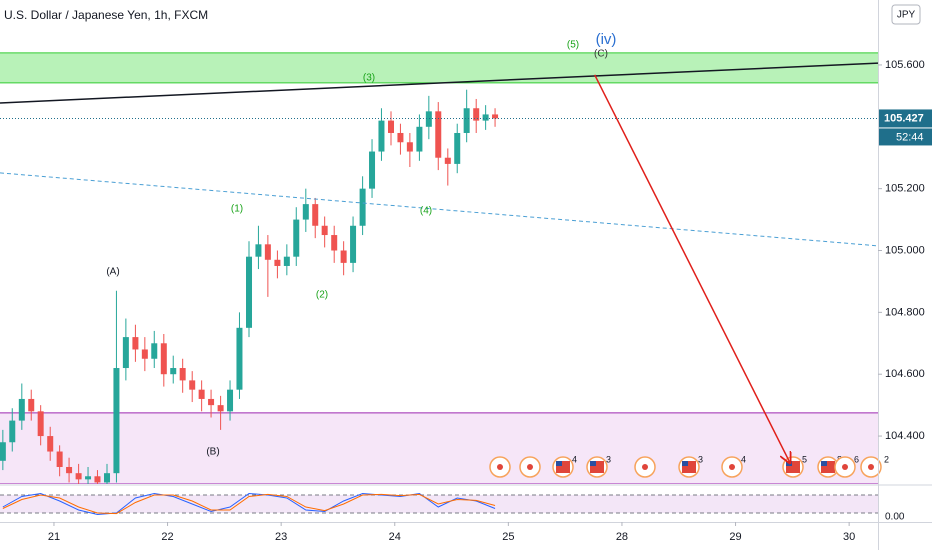  What do you see at coordinates (54, 537) in the screenshot?
I see `x-tick-label: 21` at bounding box center [54, 537].